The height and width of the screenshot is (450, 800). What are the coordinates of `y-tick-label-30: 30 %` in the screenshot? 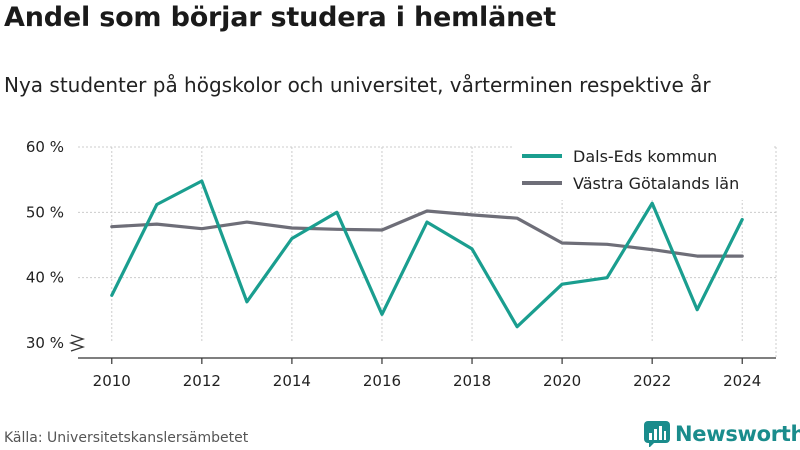 It's located at (45, 343).